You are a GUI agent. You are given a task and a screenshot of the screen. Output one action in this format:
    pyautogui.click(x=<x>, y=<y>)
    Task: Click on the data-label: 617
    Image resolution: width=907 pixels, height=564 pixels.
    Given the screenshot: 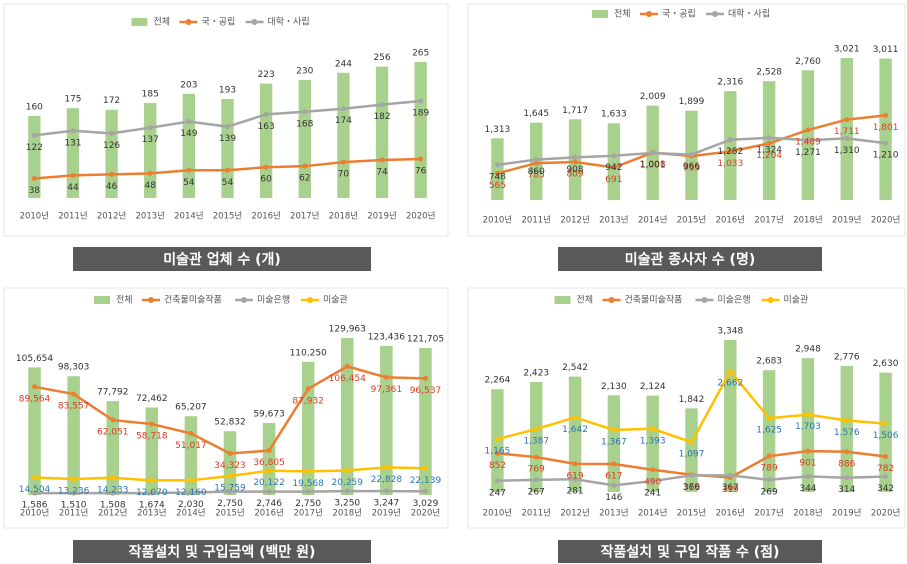 What is the action you would take?
    pyautogui.click(x=613, y=476)
    